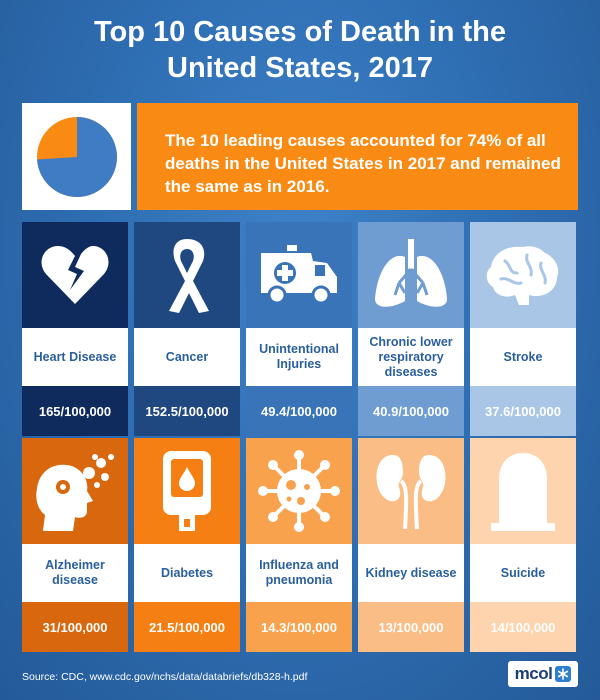 This screenshot has height=700, width=600. I want to click on cause-name: Chronic lower respiratory diseases, so click(411, 357).